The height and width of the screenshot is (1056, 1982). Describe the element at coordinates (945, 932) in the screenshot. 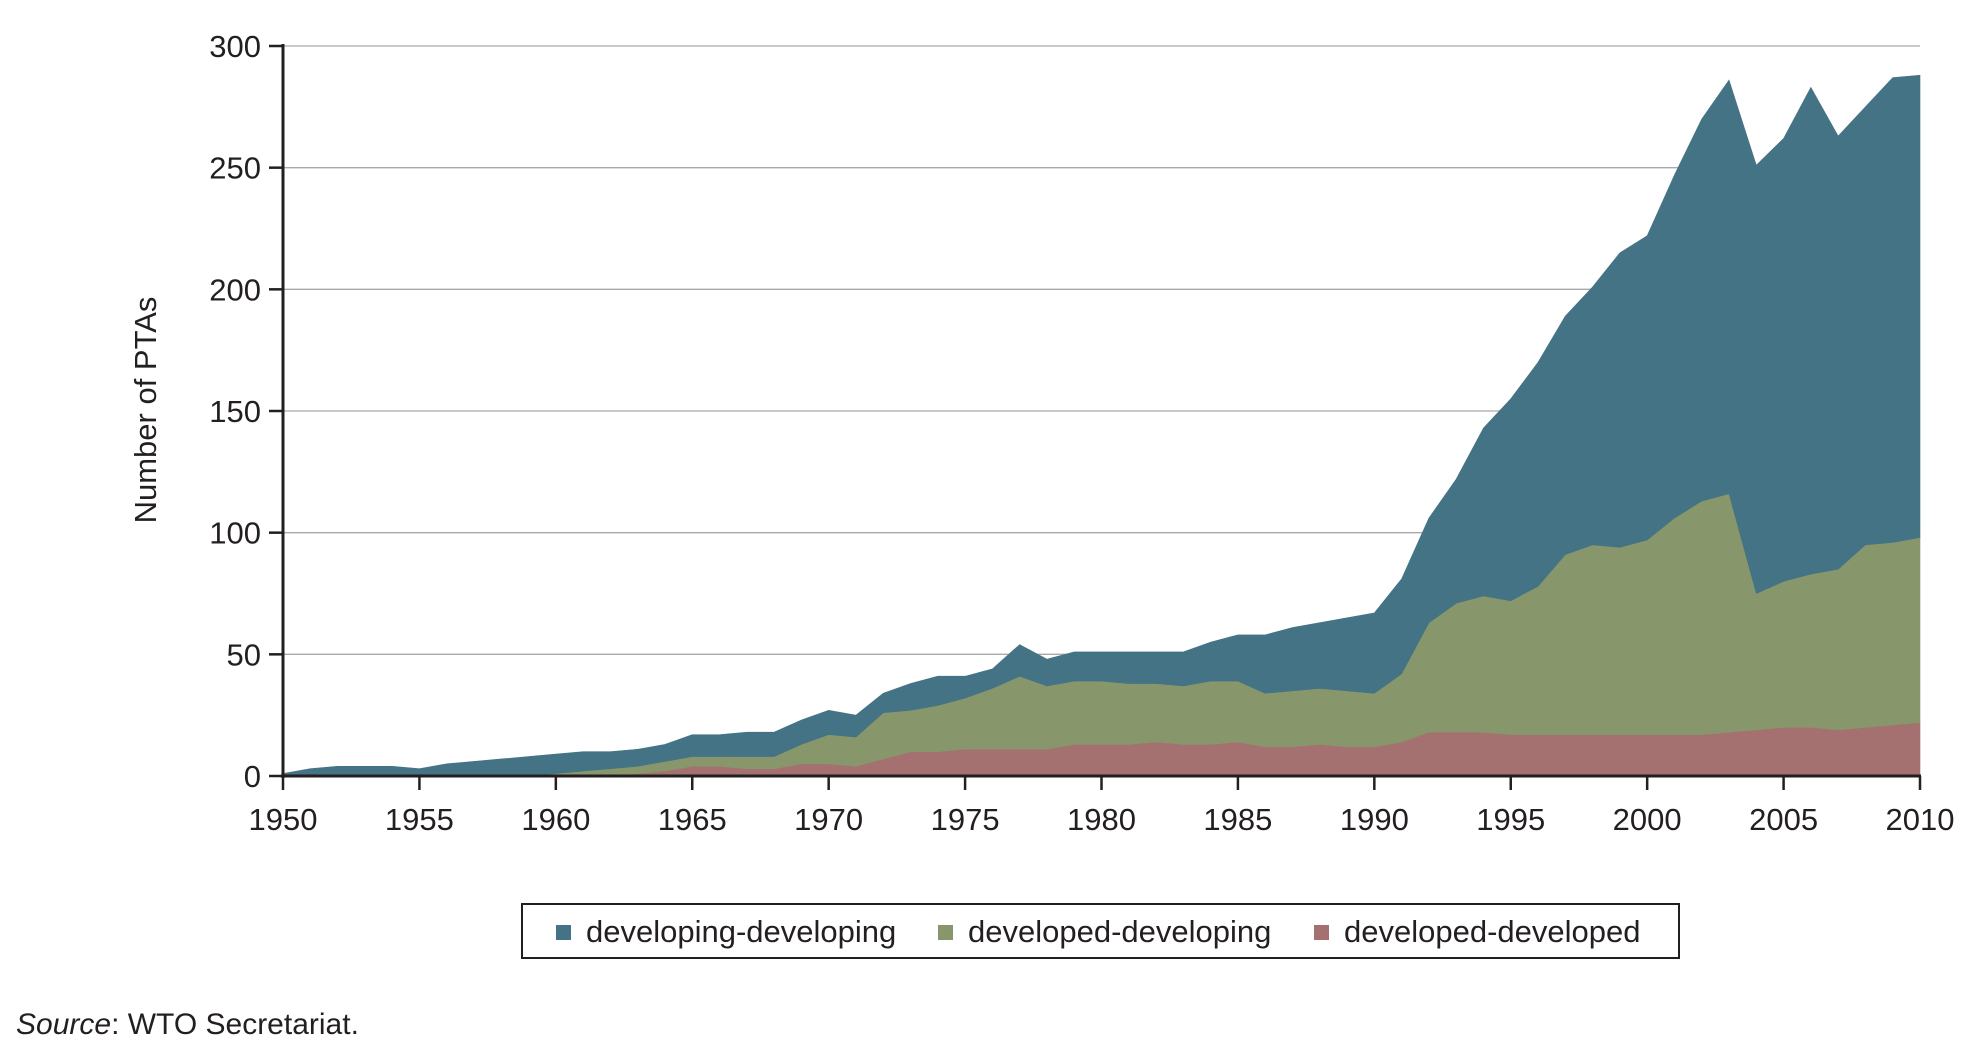

I see `legend-swatch-developed-developing` at that location.